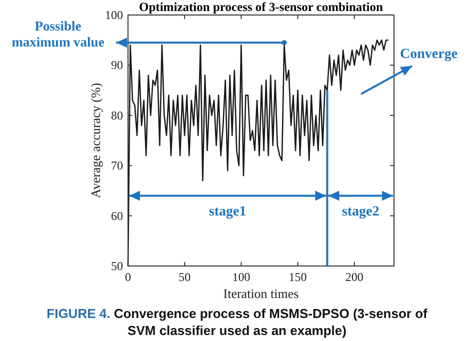 This screenshot has height=341, width=474. Describe the element at coordinates (184, 277) in the screenshot. I see `x-tick-label: 50` at that location.